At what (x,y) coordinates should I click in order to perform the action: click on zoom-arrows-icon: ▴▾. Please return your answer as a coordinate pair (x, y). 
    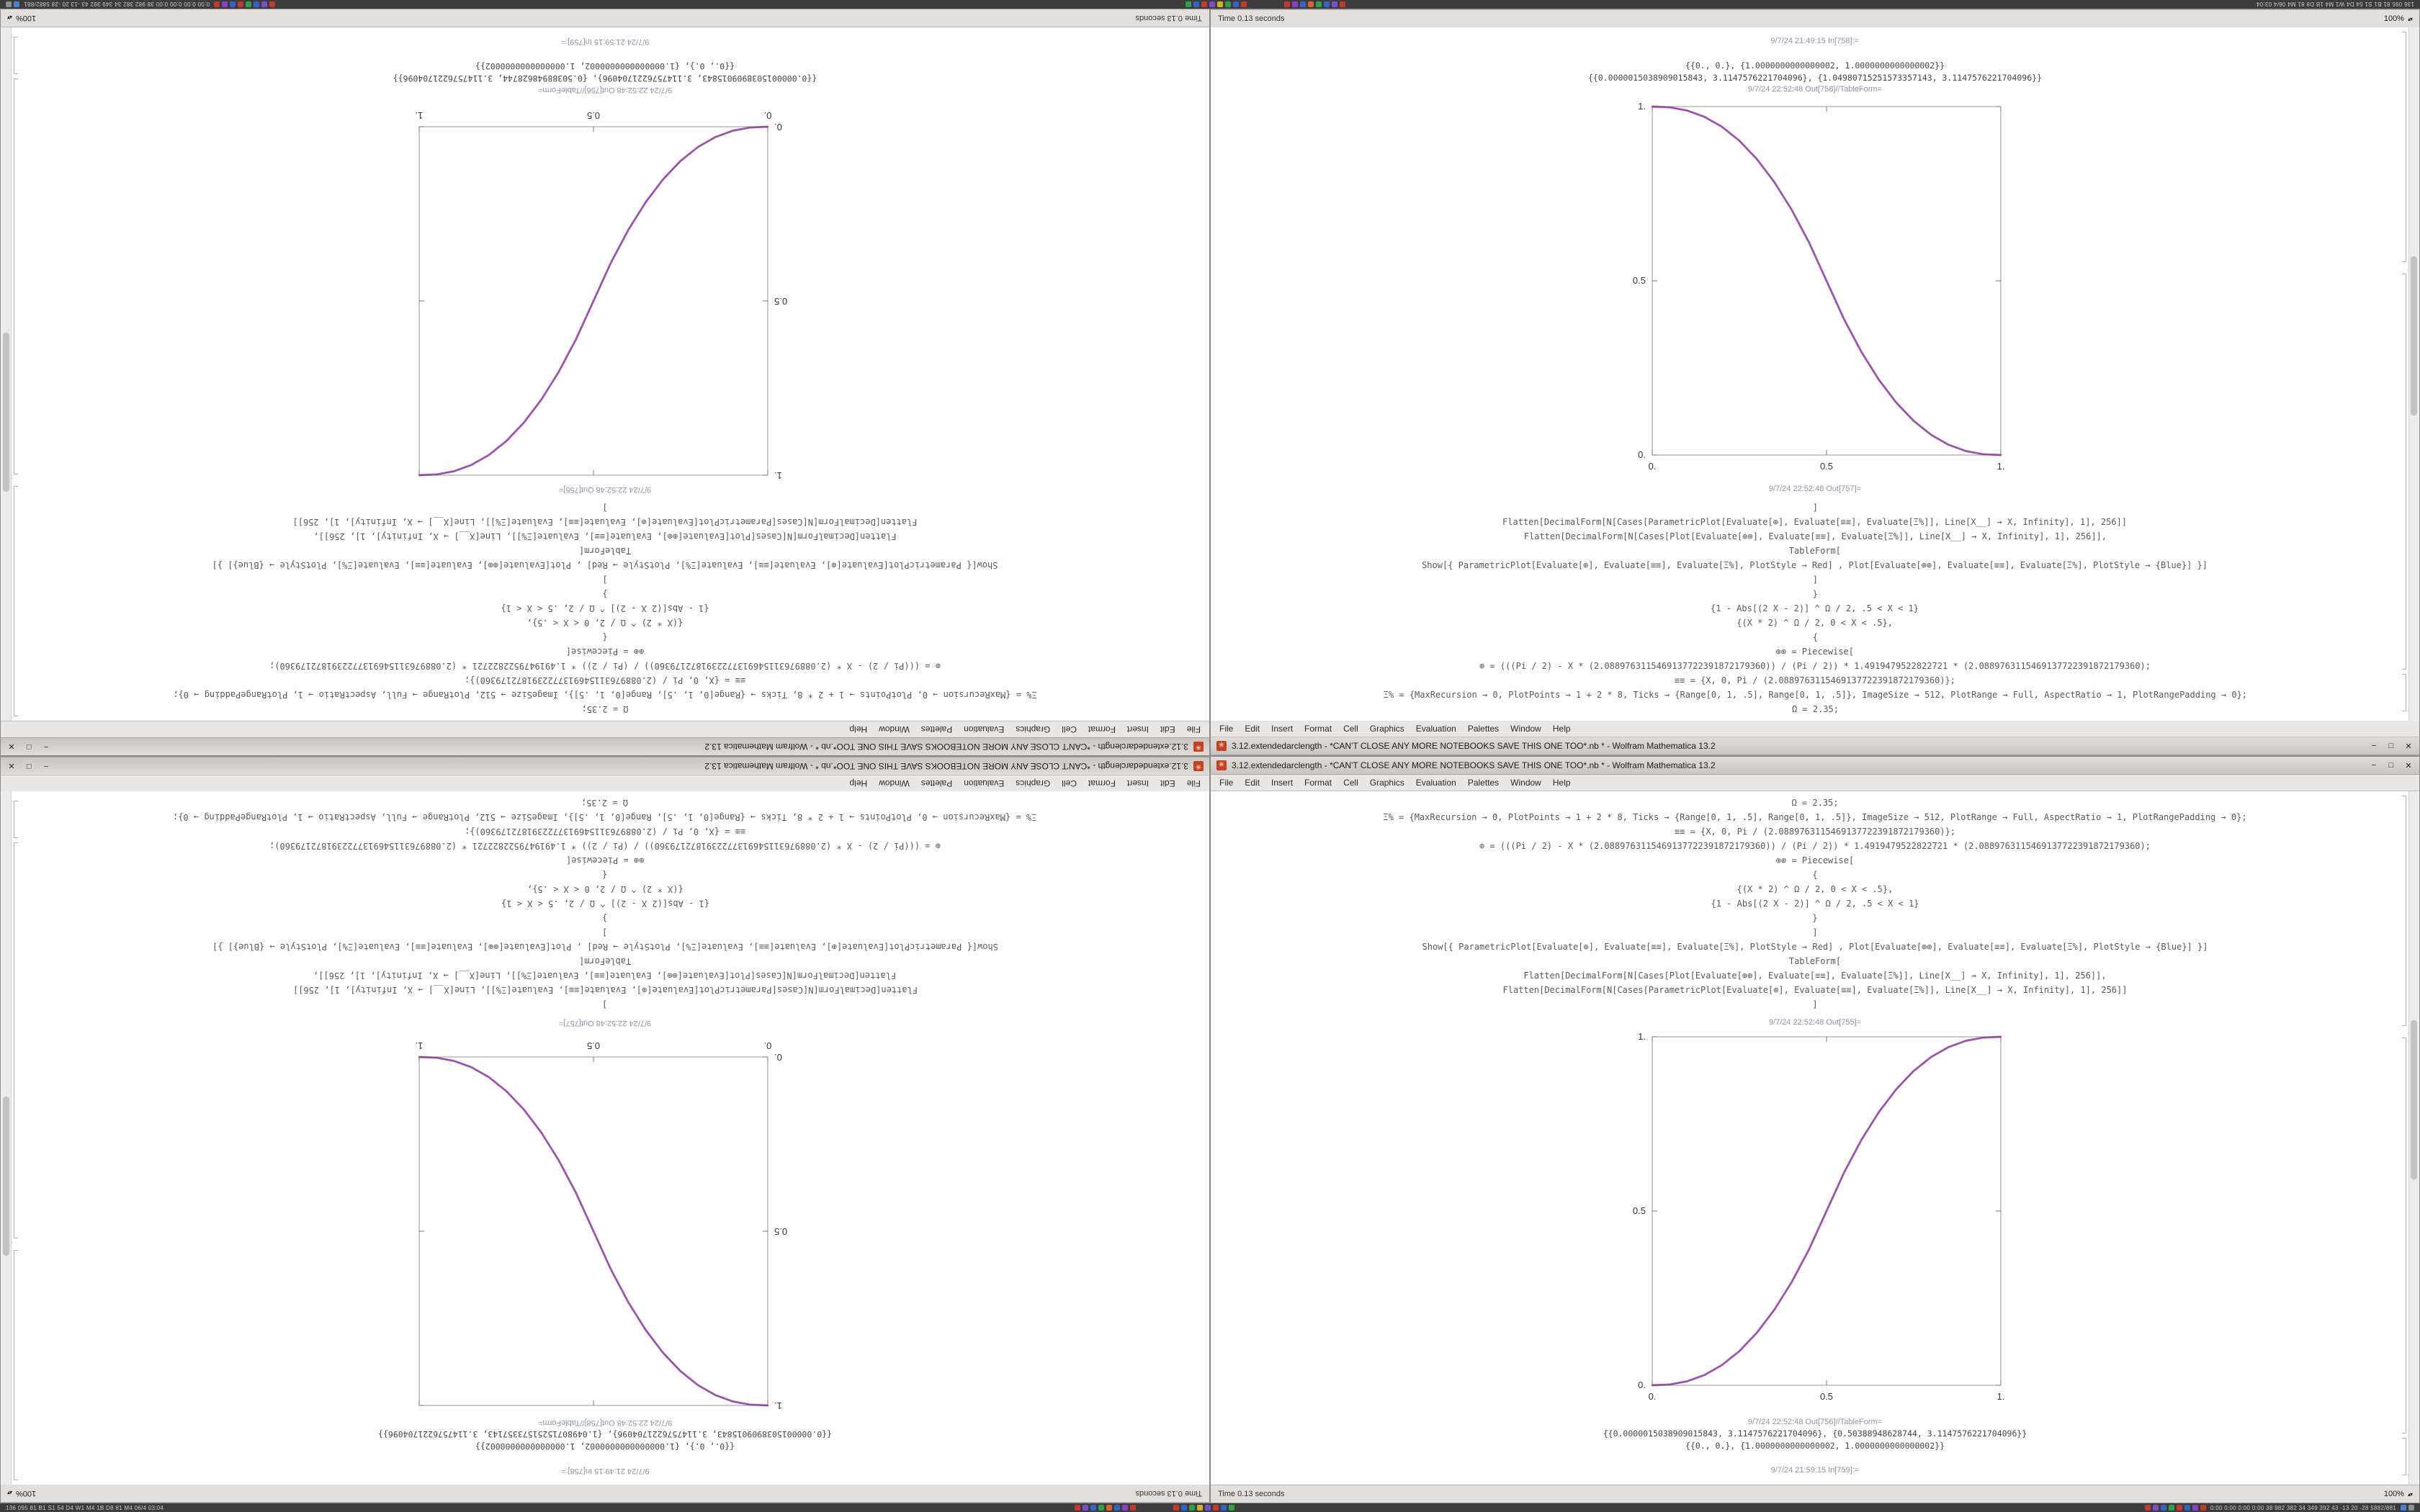
    Looking at the image, I should click on (2410, 1494).